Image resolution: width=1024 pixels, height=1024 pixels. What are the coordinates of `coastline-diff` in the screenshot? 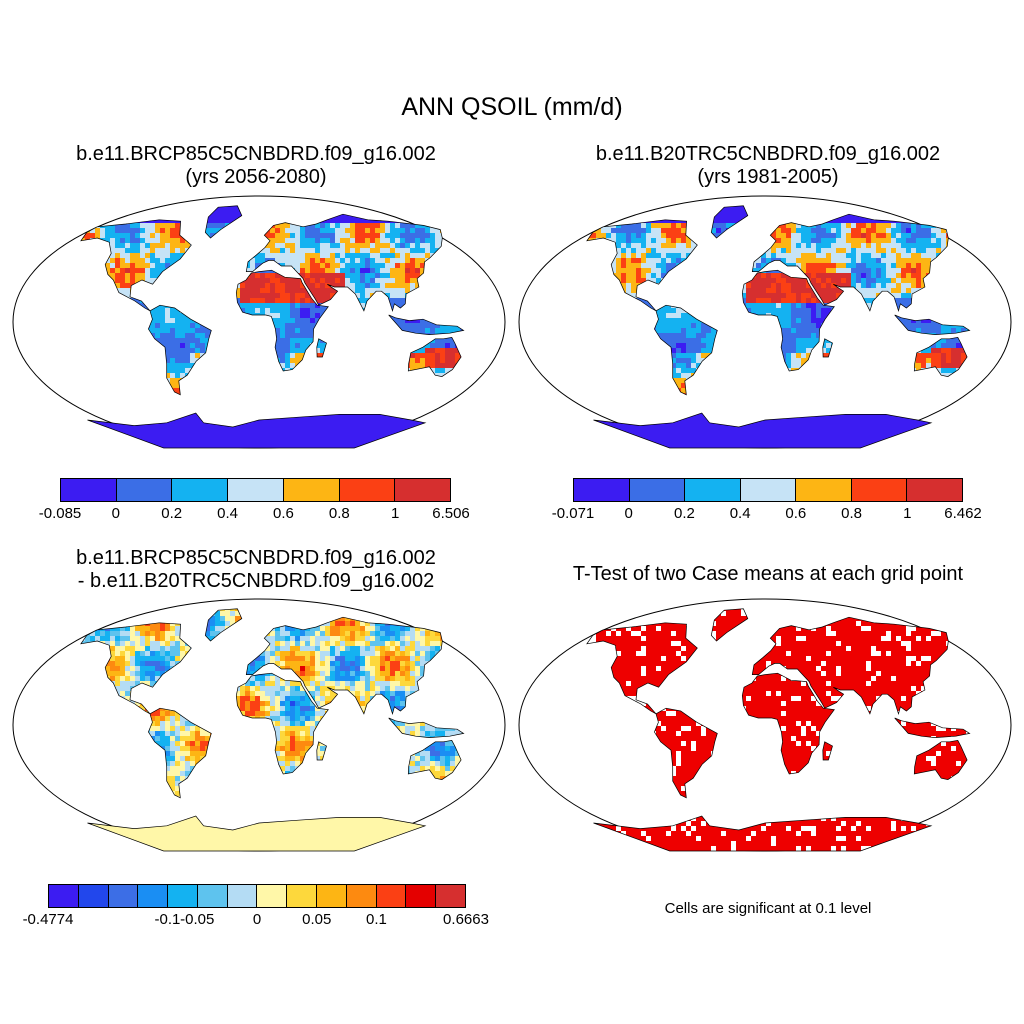 It's located at (272, 730).